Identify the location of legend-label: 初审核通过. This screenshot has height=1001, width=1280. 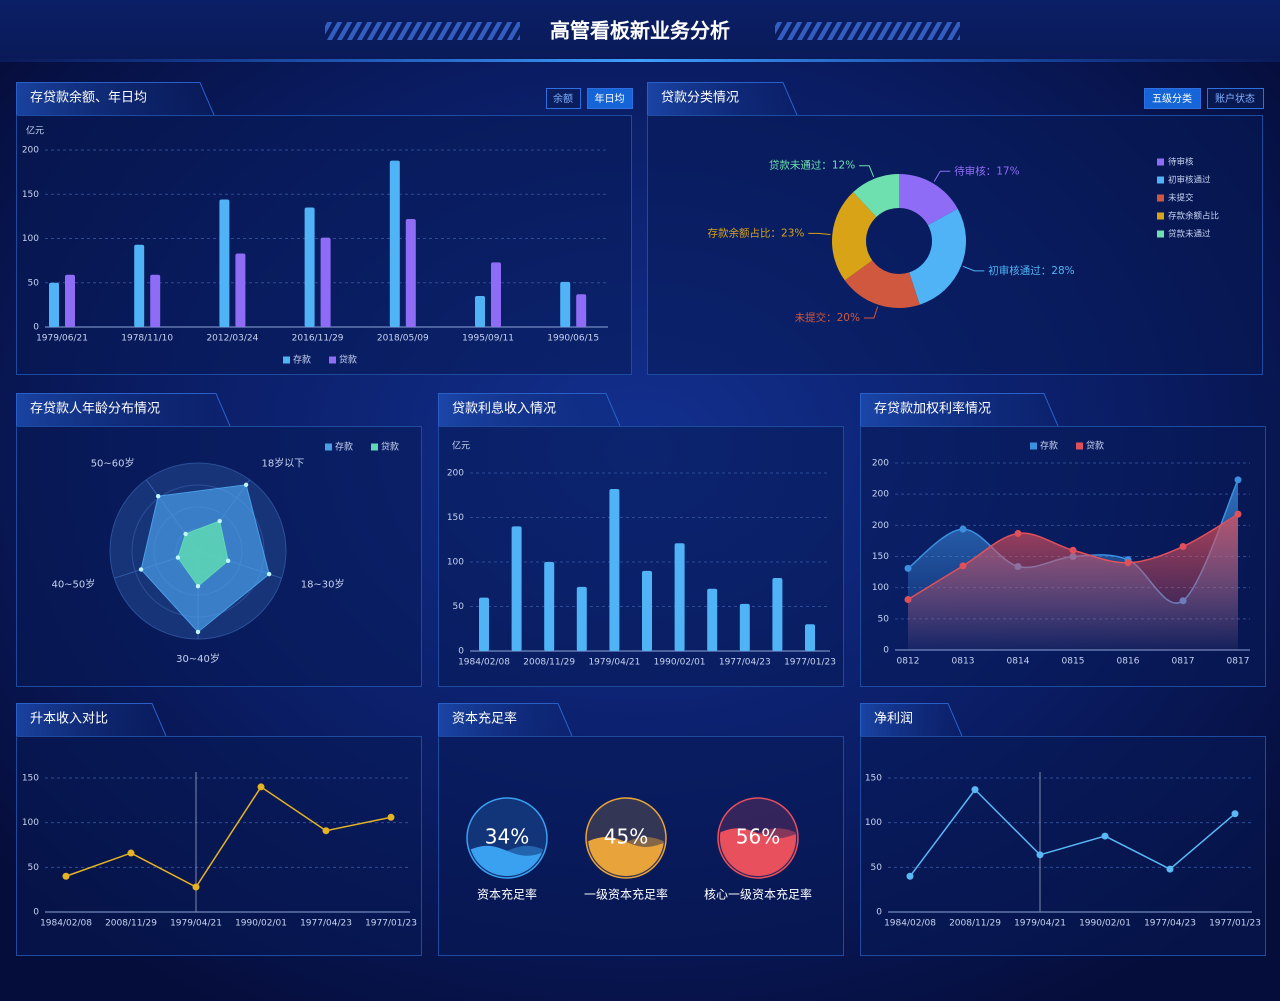
(1189, 180).